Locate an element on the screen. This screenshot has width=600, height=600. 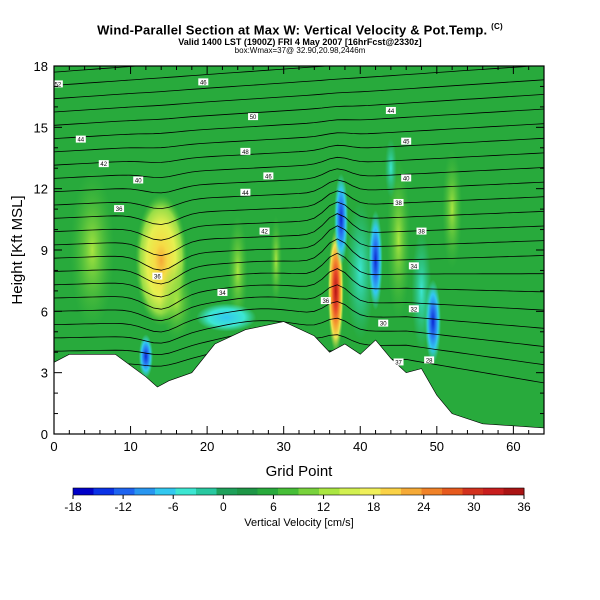
svg-text: 50 is located at coordinates (253, 118).